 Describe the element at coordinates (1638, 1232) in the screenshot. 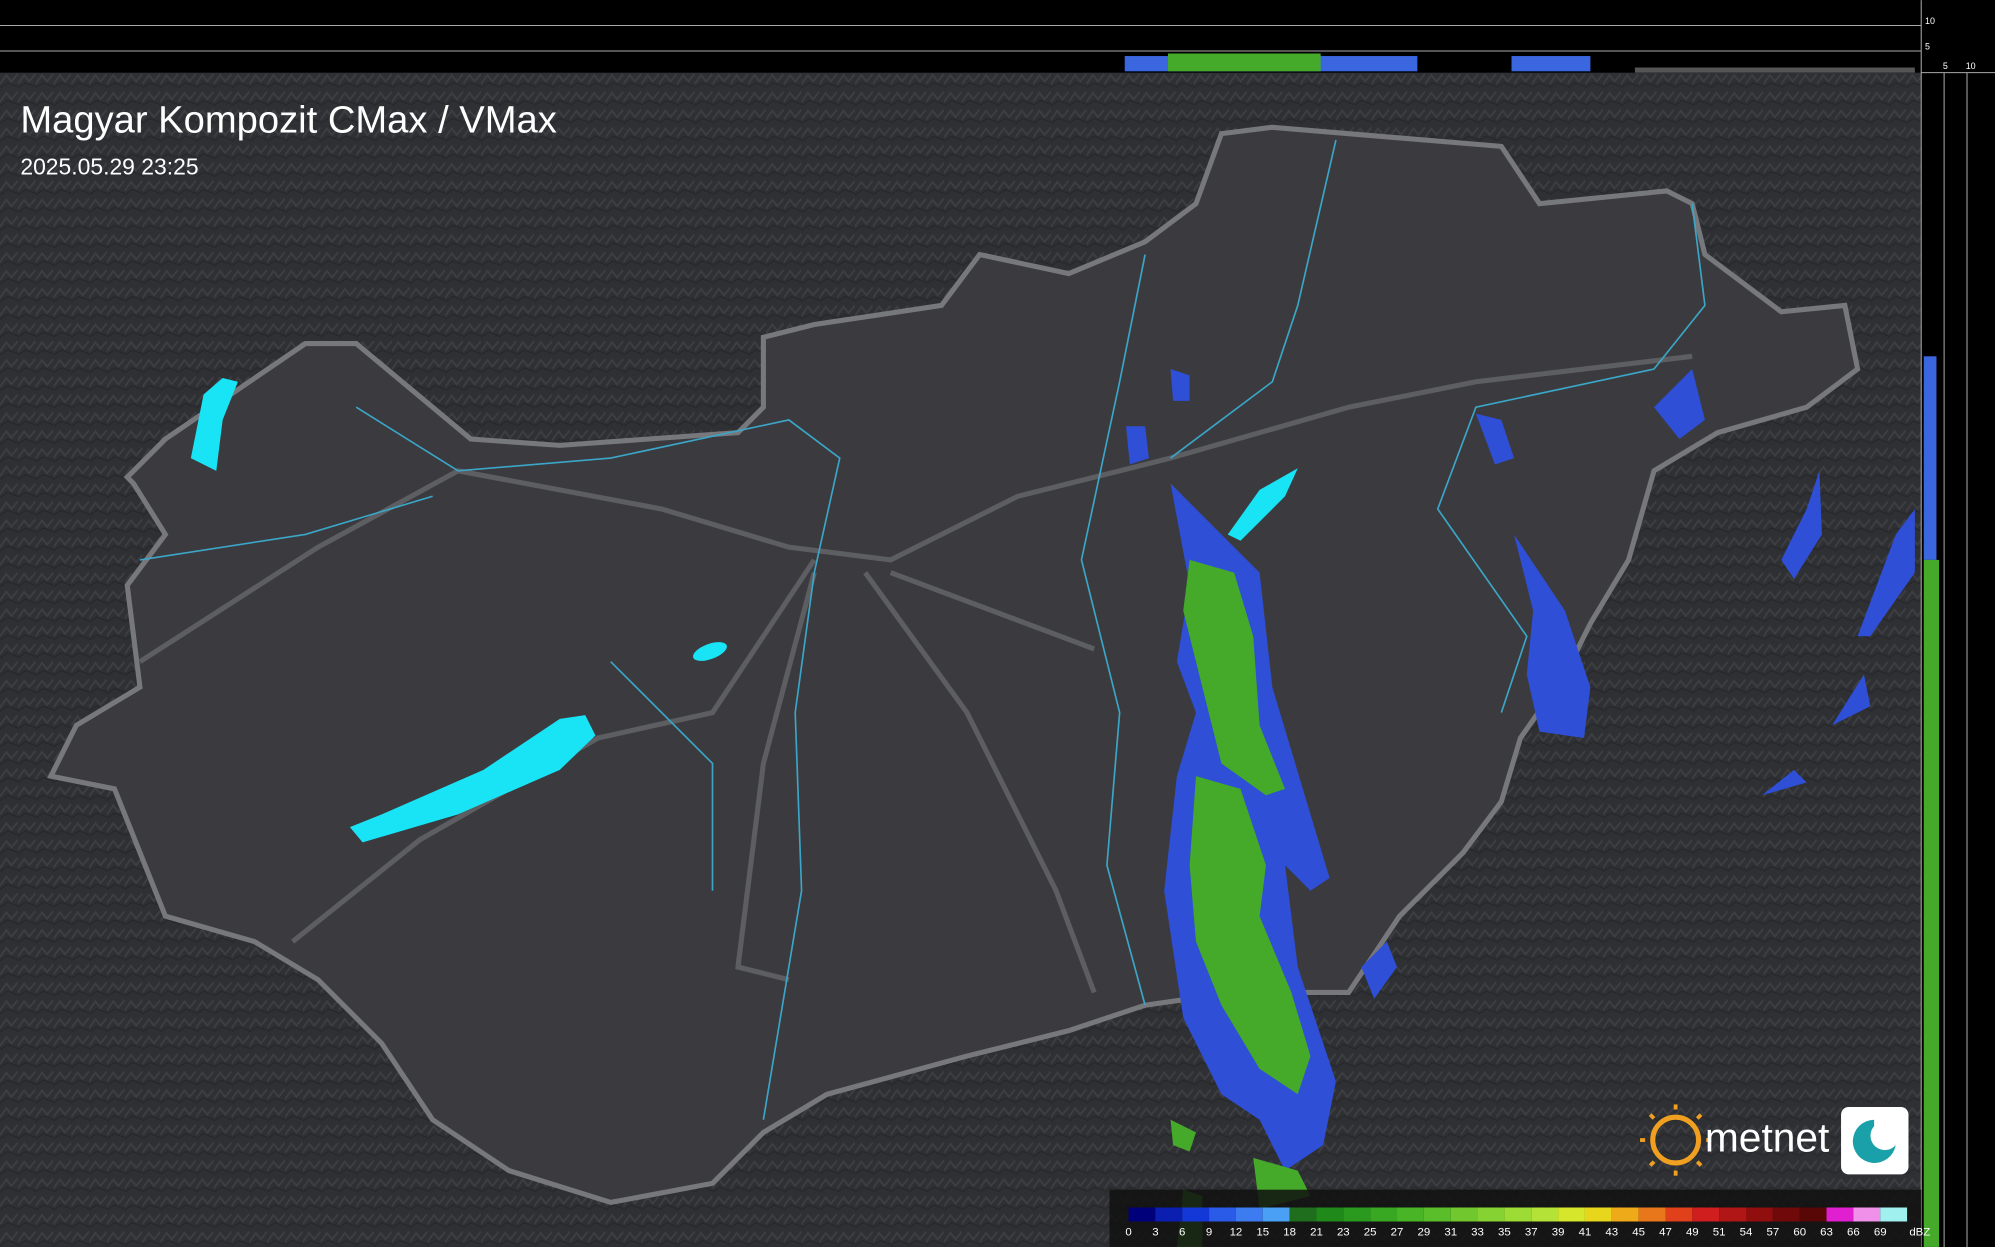

I see `legend-tick-label: 45` at that location.